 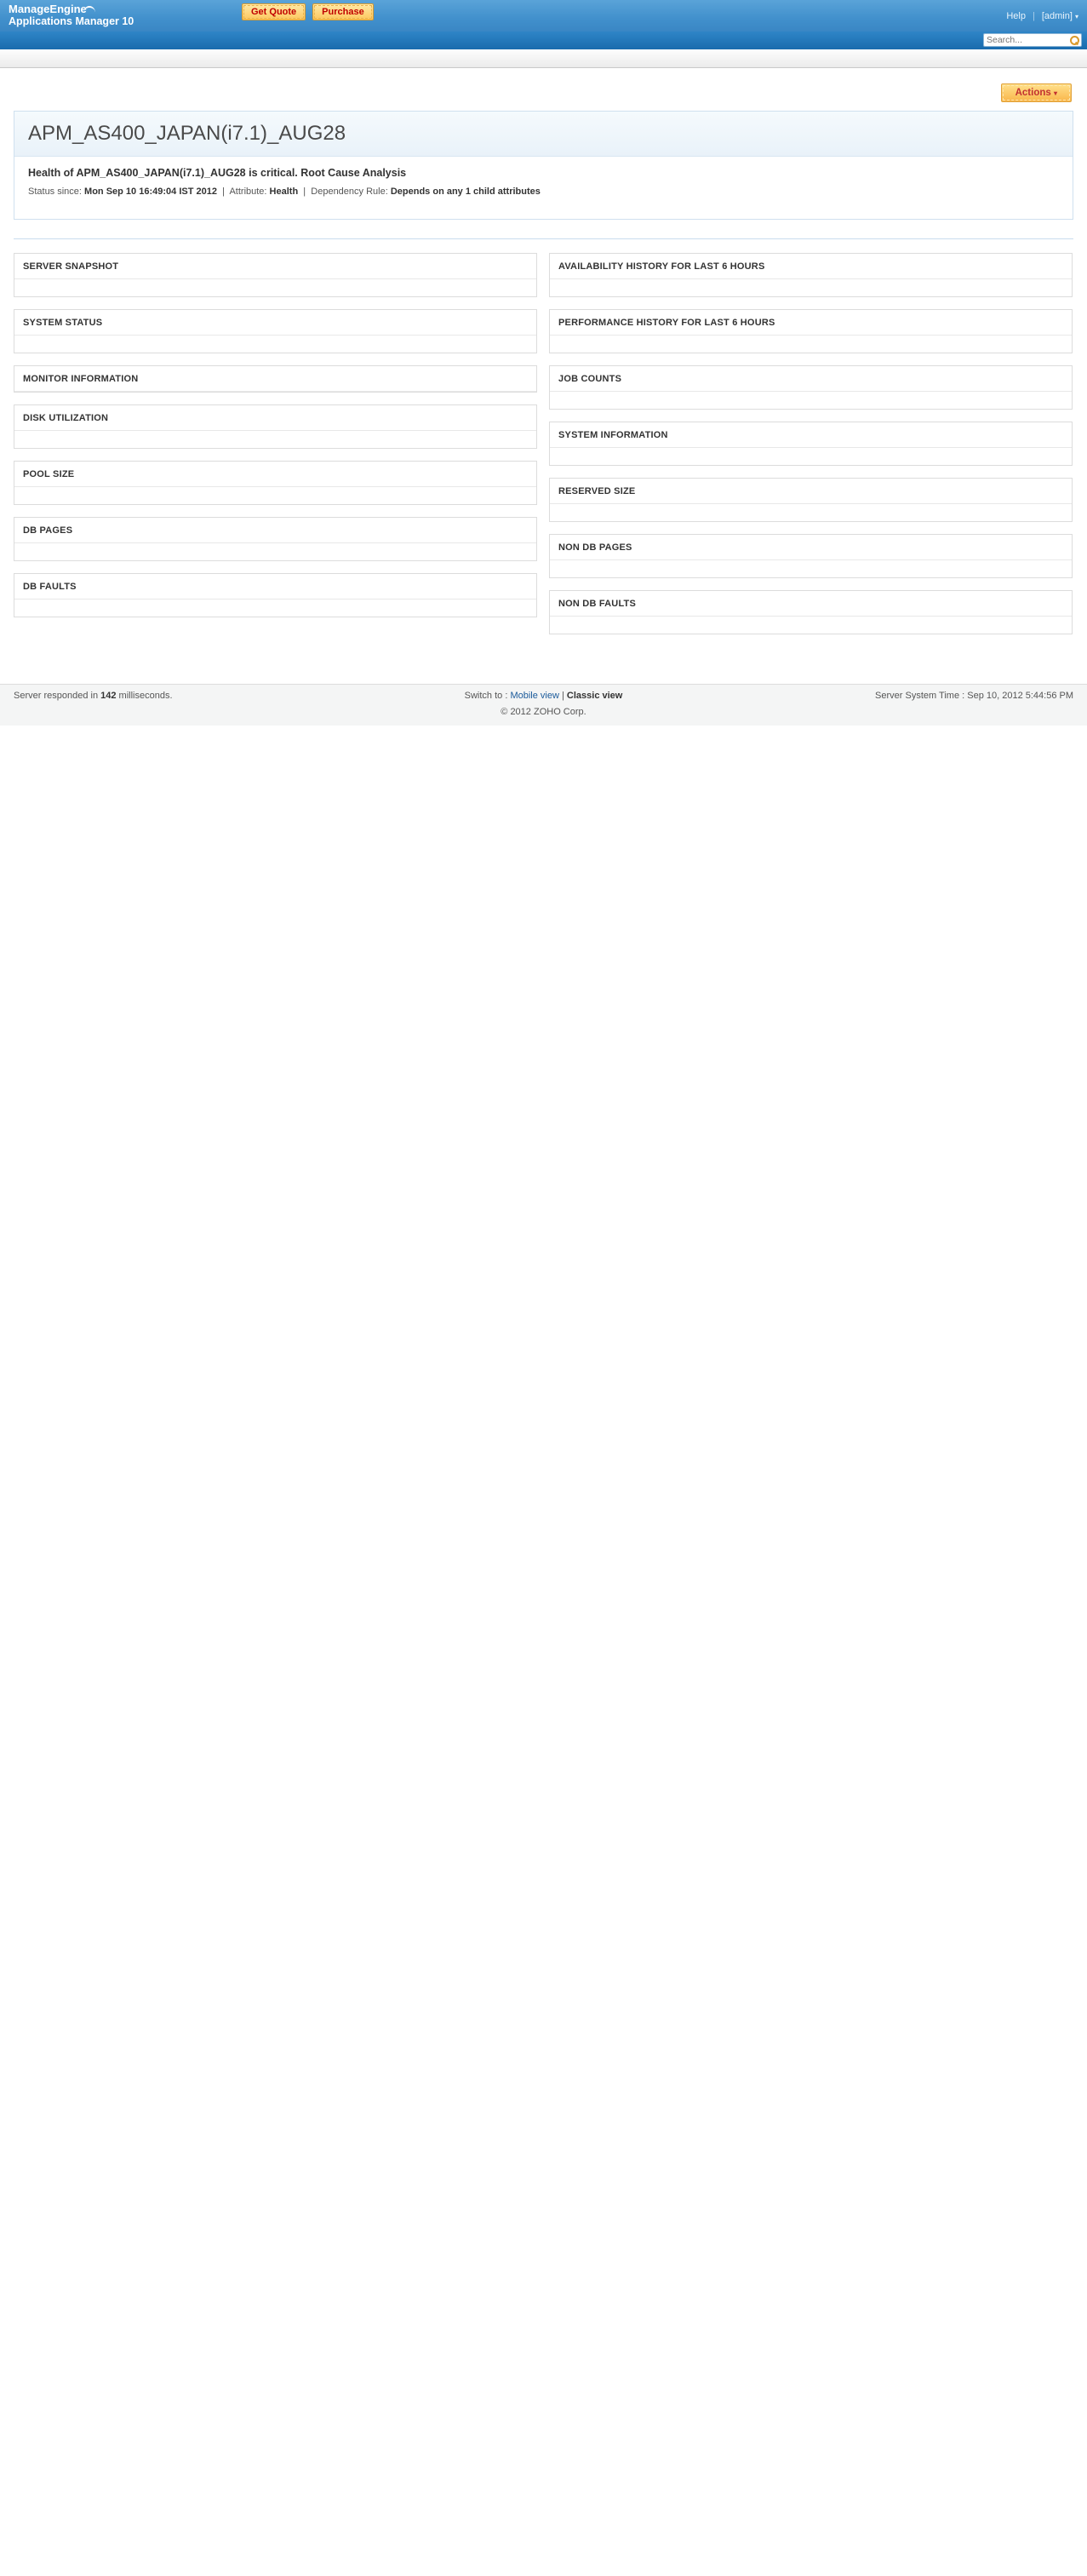 What do you see at coordinates (811, 512) in the screenshot?
I see `reserved-size-chart` at bounding box center [811, 512].